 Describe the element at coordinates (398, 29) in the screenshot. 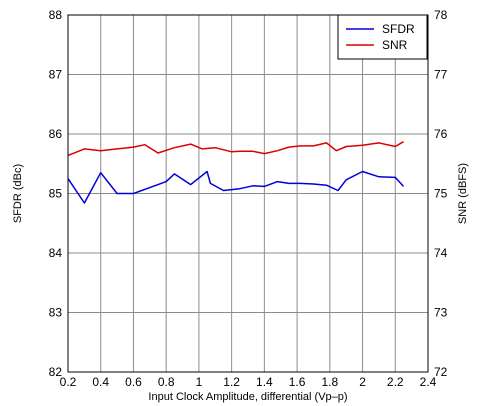

I see `legend-label-sfdr: SFDR` at that location.